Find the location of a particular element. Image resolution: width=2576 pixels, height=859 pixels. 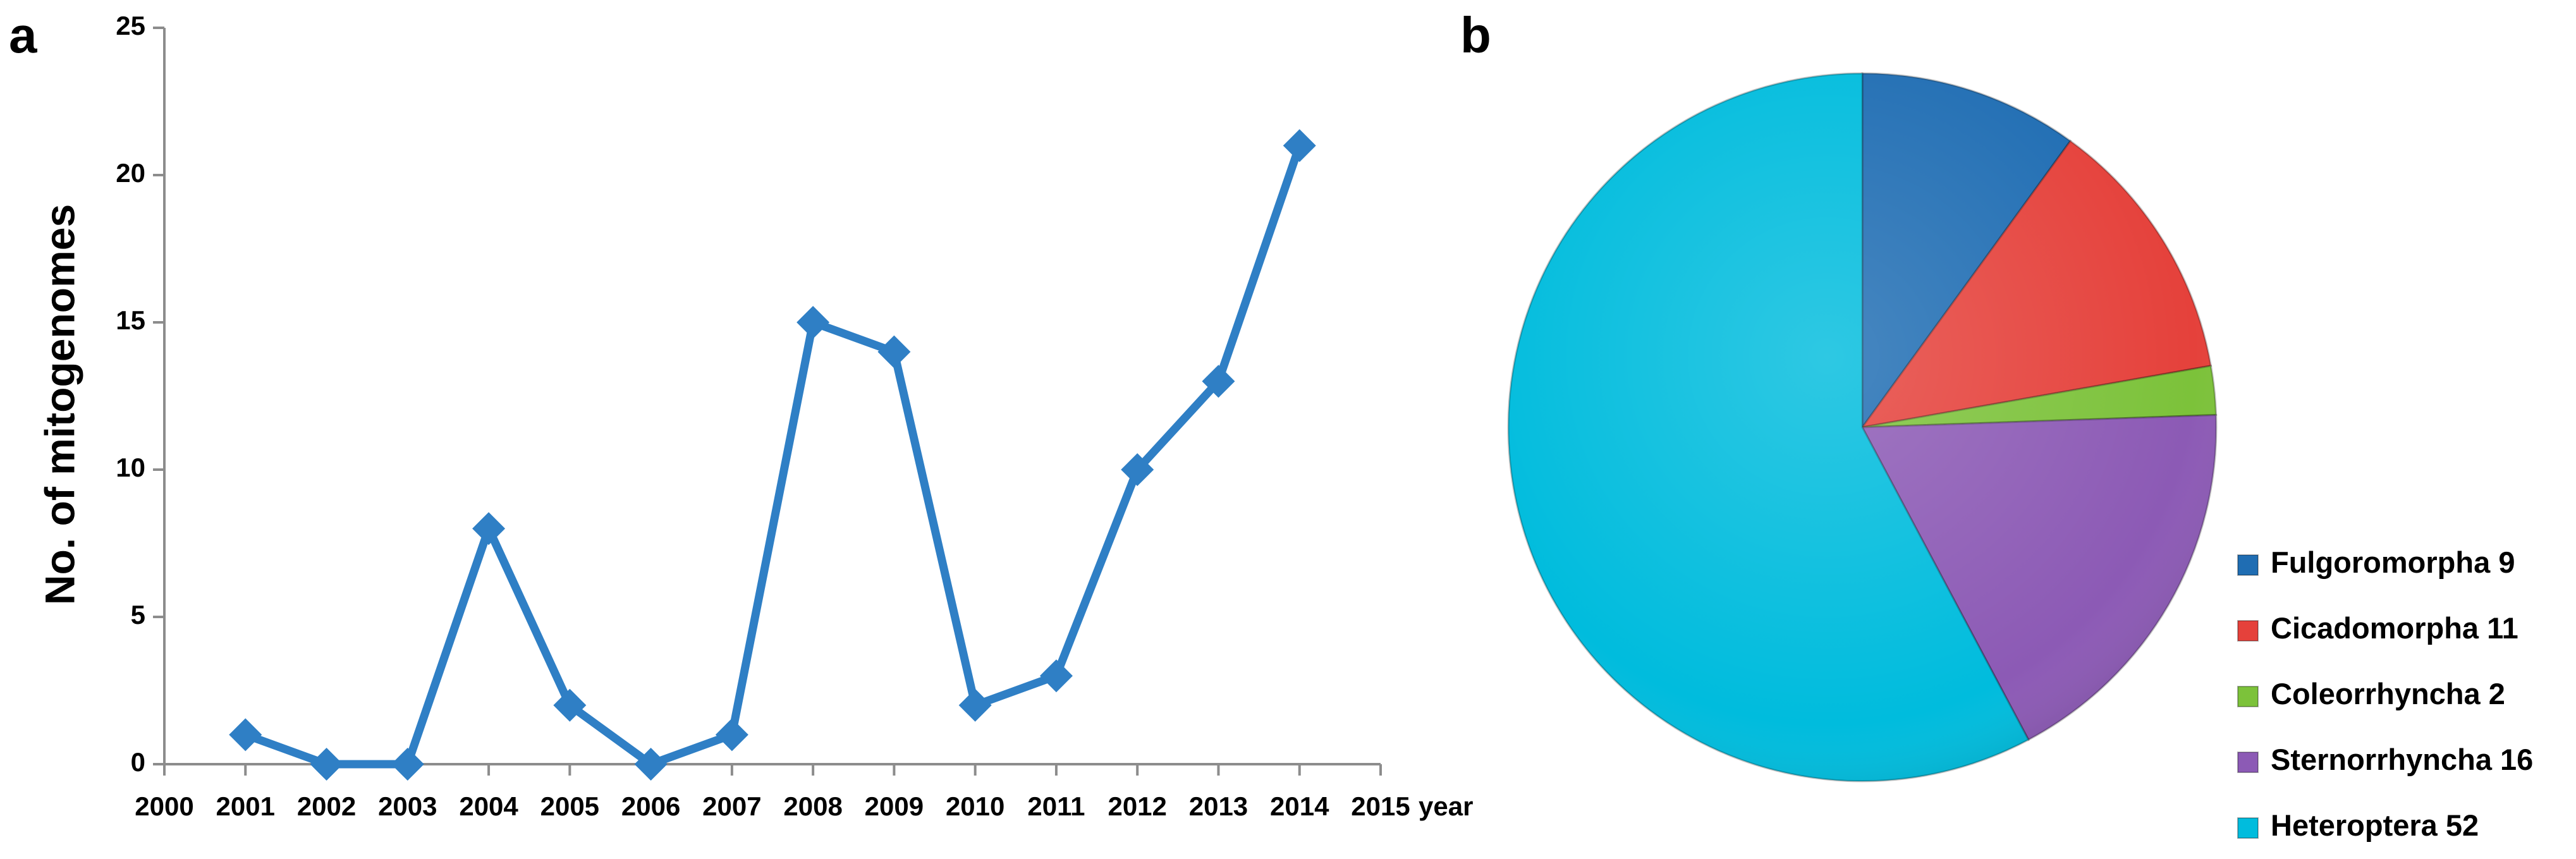

x-tick-label: 2001 is located at coordinates (245, 806).